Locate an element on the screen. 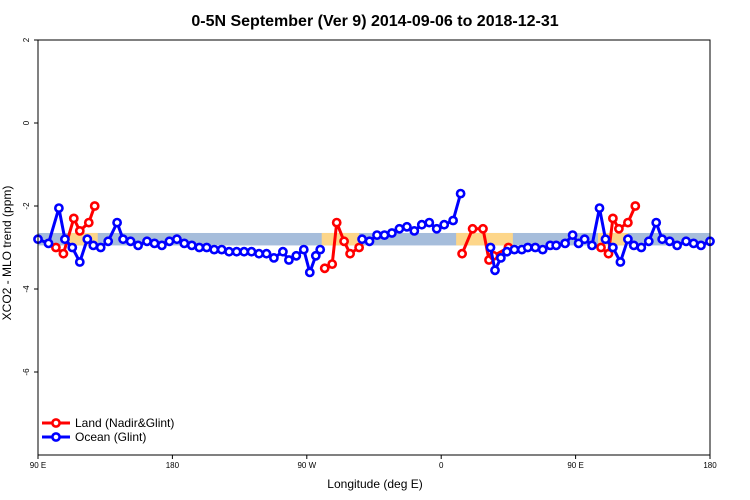  legend-label: Ocean (Glint) is located at coordinates (110, 437).